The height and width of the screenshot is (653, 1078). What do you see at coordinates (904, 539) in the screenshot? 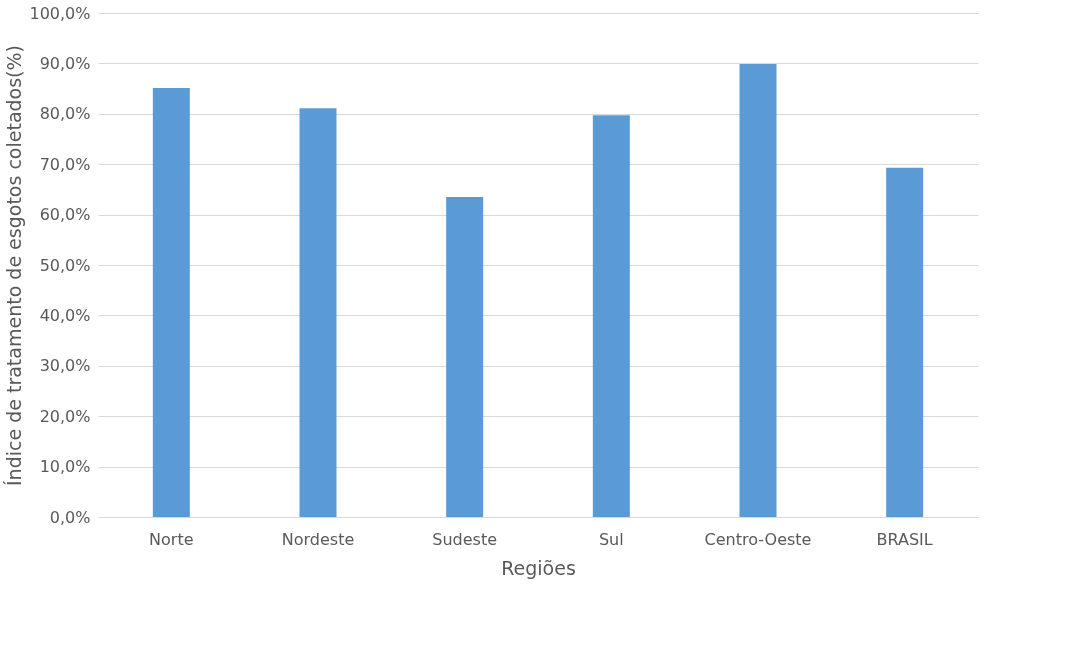
I see `x-tick-label: BRASIL` at bounding box center [904, 539].